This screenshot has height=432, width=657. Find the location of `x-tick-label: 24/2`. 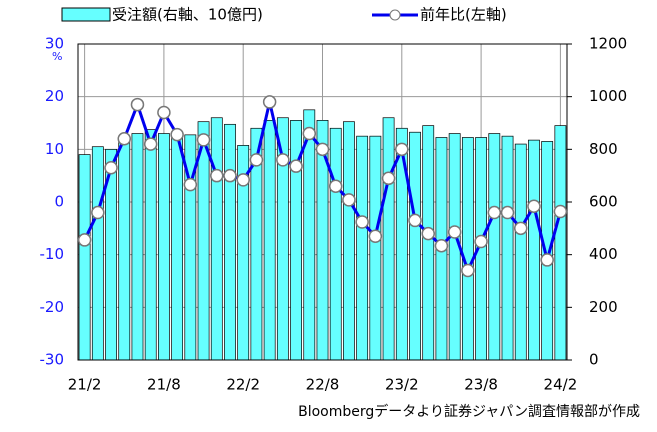

x-tick-label: 24/2 is located at coordinates (561, 385).